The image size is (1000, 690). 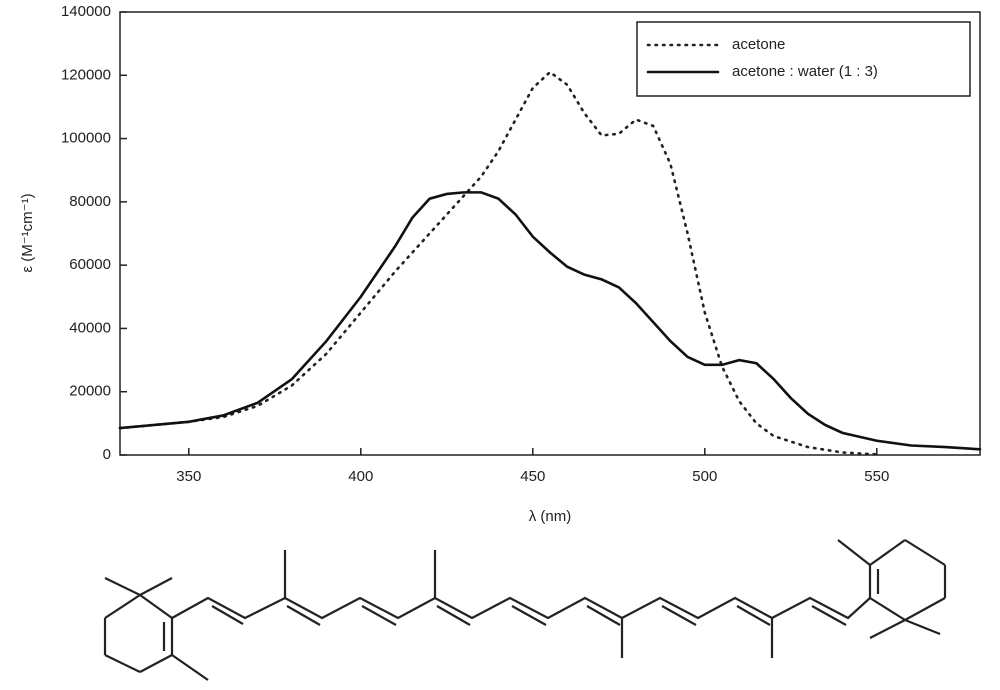 I want to click on y-tick-label: 120000, so click(x=86, y=74).